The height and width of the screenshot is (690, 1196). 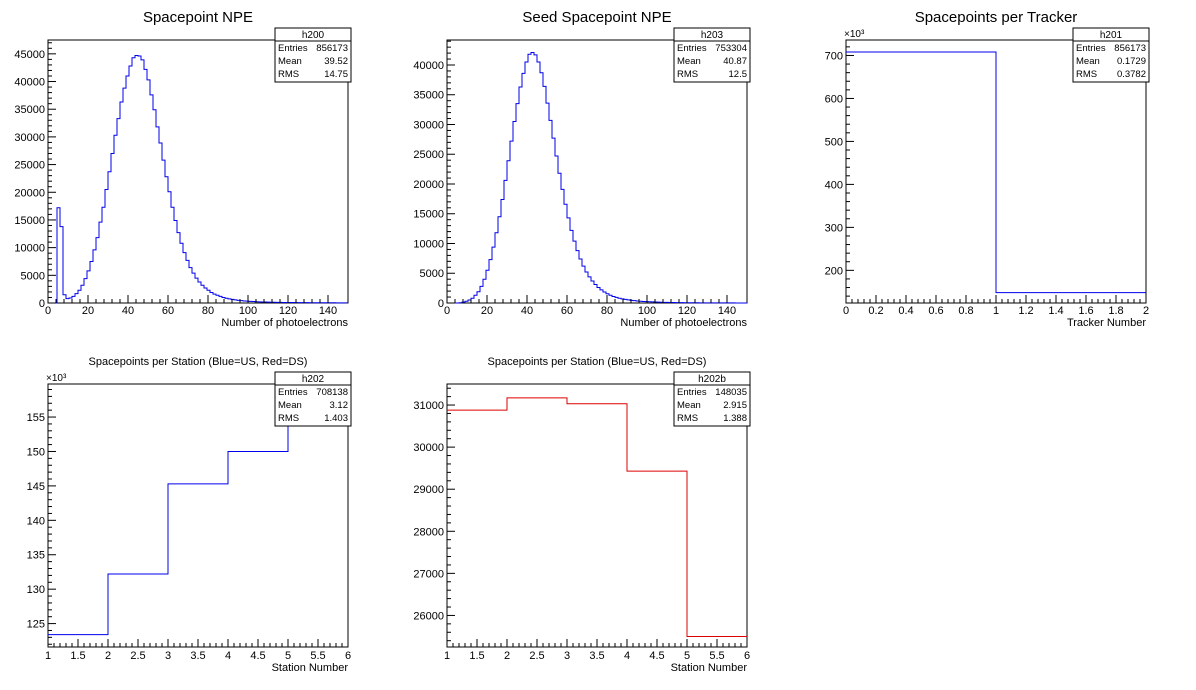 I want to click on x-tick-label: 0.4, so click(x=905, y=311).